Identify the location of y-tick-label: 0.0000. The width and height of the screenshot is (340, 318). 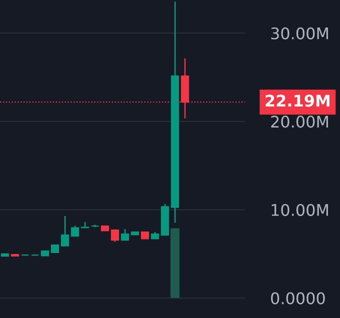
(298, 298).